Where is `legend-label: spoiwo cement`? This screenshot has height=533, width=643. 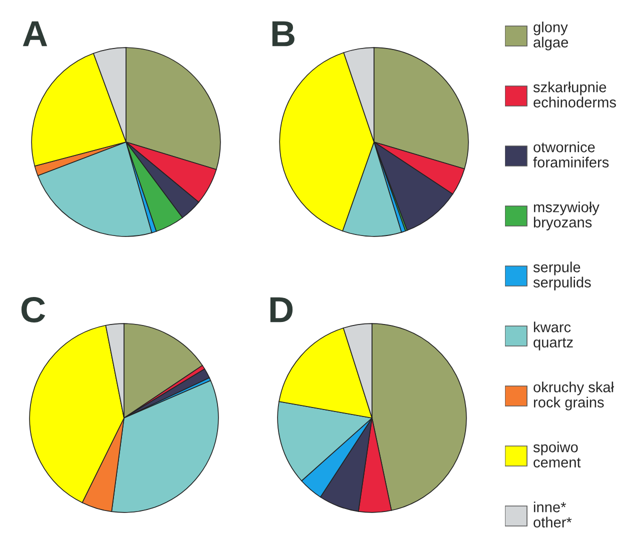 legend-label: spoiwo cement is located at coordinates (557, 455).